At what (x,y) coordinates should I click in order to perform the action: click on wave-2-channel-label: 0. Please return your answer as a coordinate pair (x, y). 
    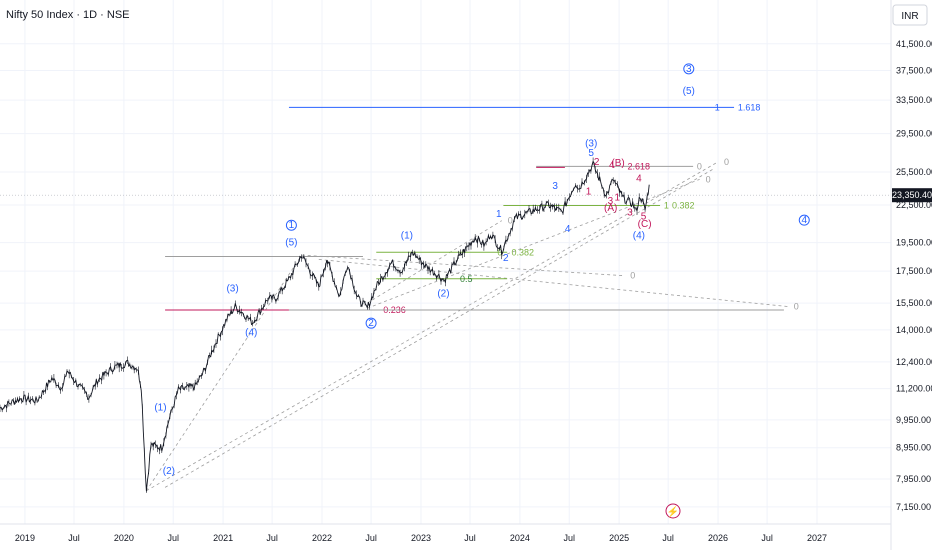
    Looking at the image, I should click on (510, 221).